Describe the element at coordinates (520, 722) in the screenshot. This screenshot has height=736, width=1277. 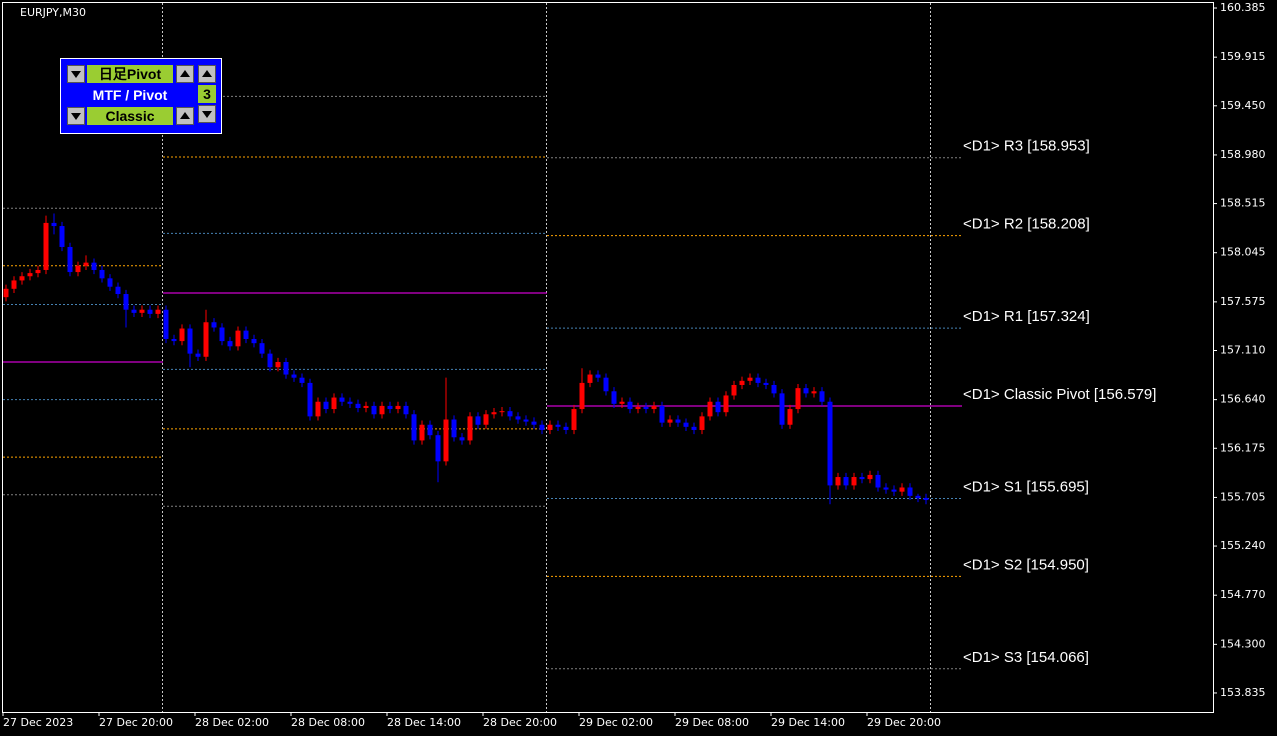
I see `x-tick-label: 28 Dec 20:00` at that location.